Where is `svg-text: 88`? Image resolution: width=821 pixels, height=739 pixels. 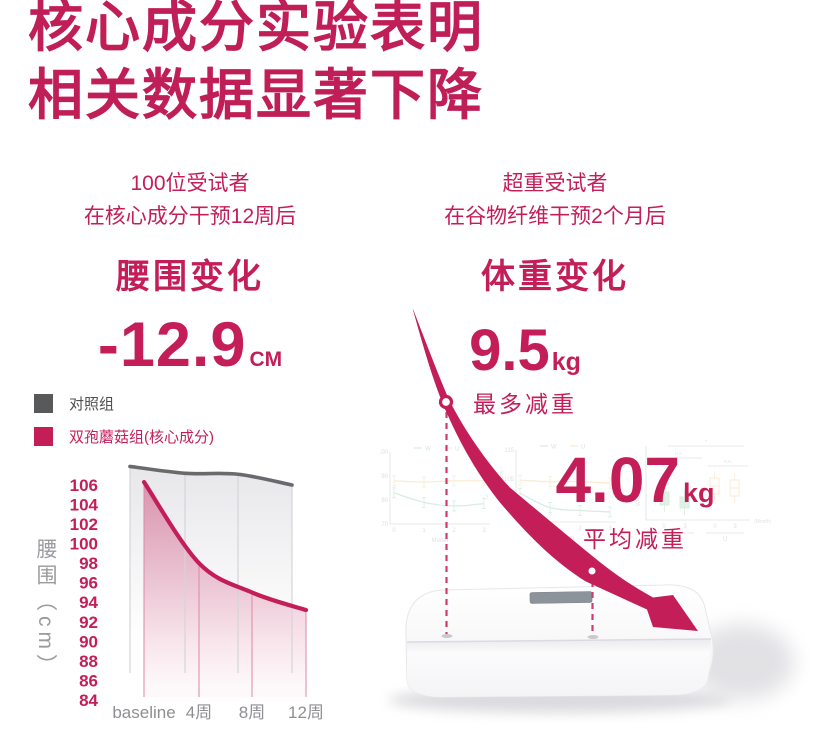 svg-text: 88 is located at coordinates (88, 661).